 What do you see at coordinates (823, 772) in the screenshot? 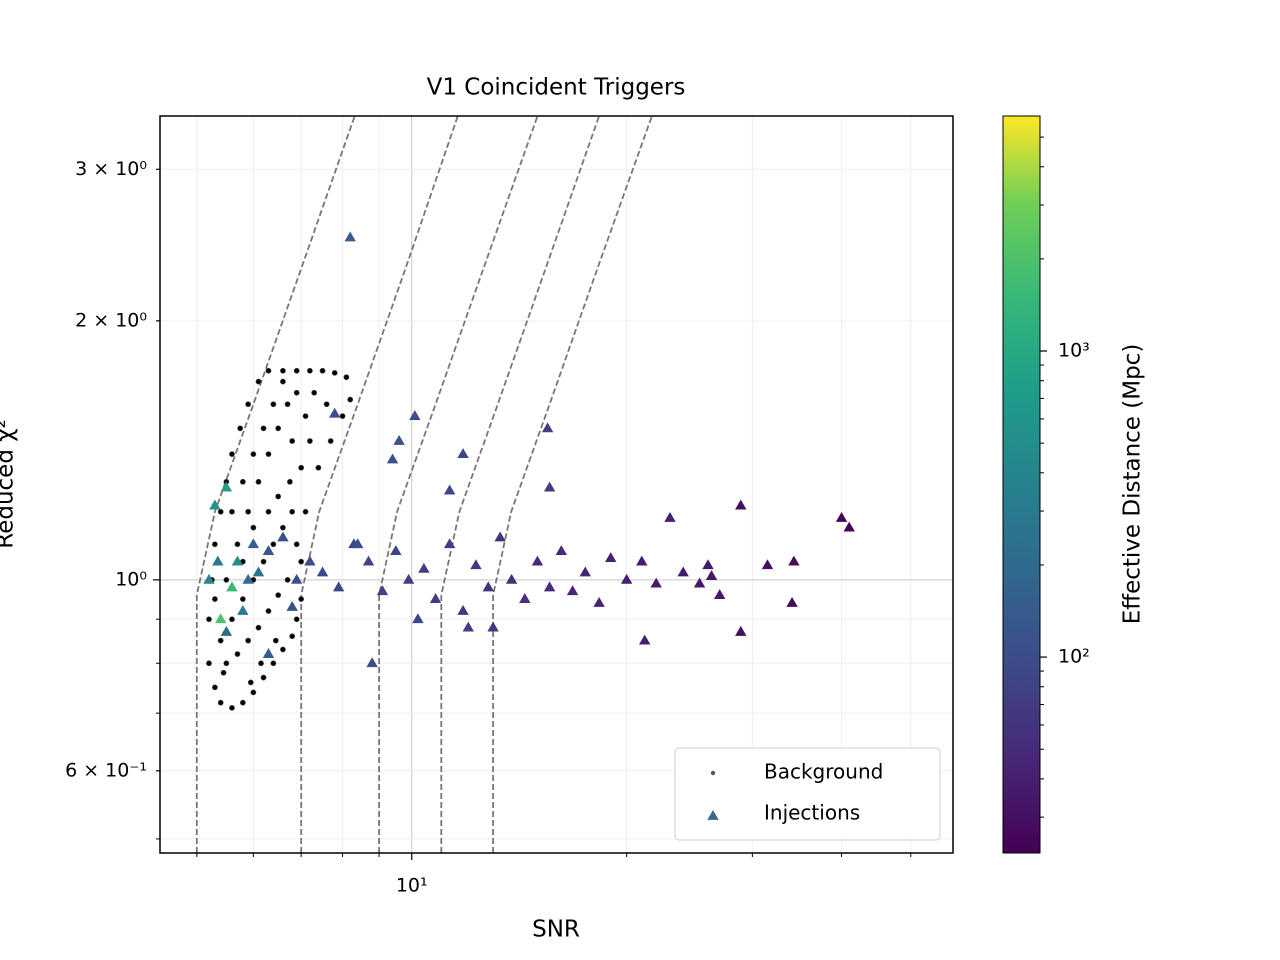
I see `legend-label: Background` at bounding box center [823, 772].